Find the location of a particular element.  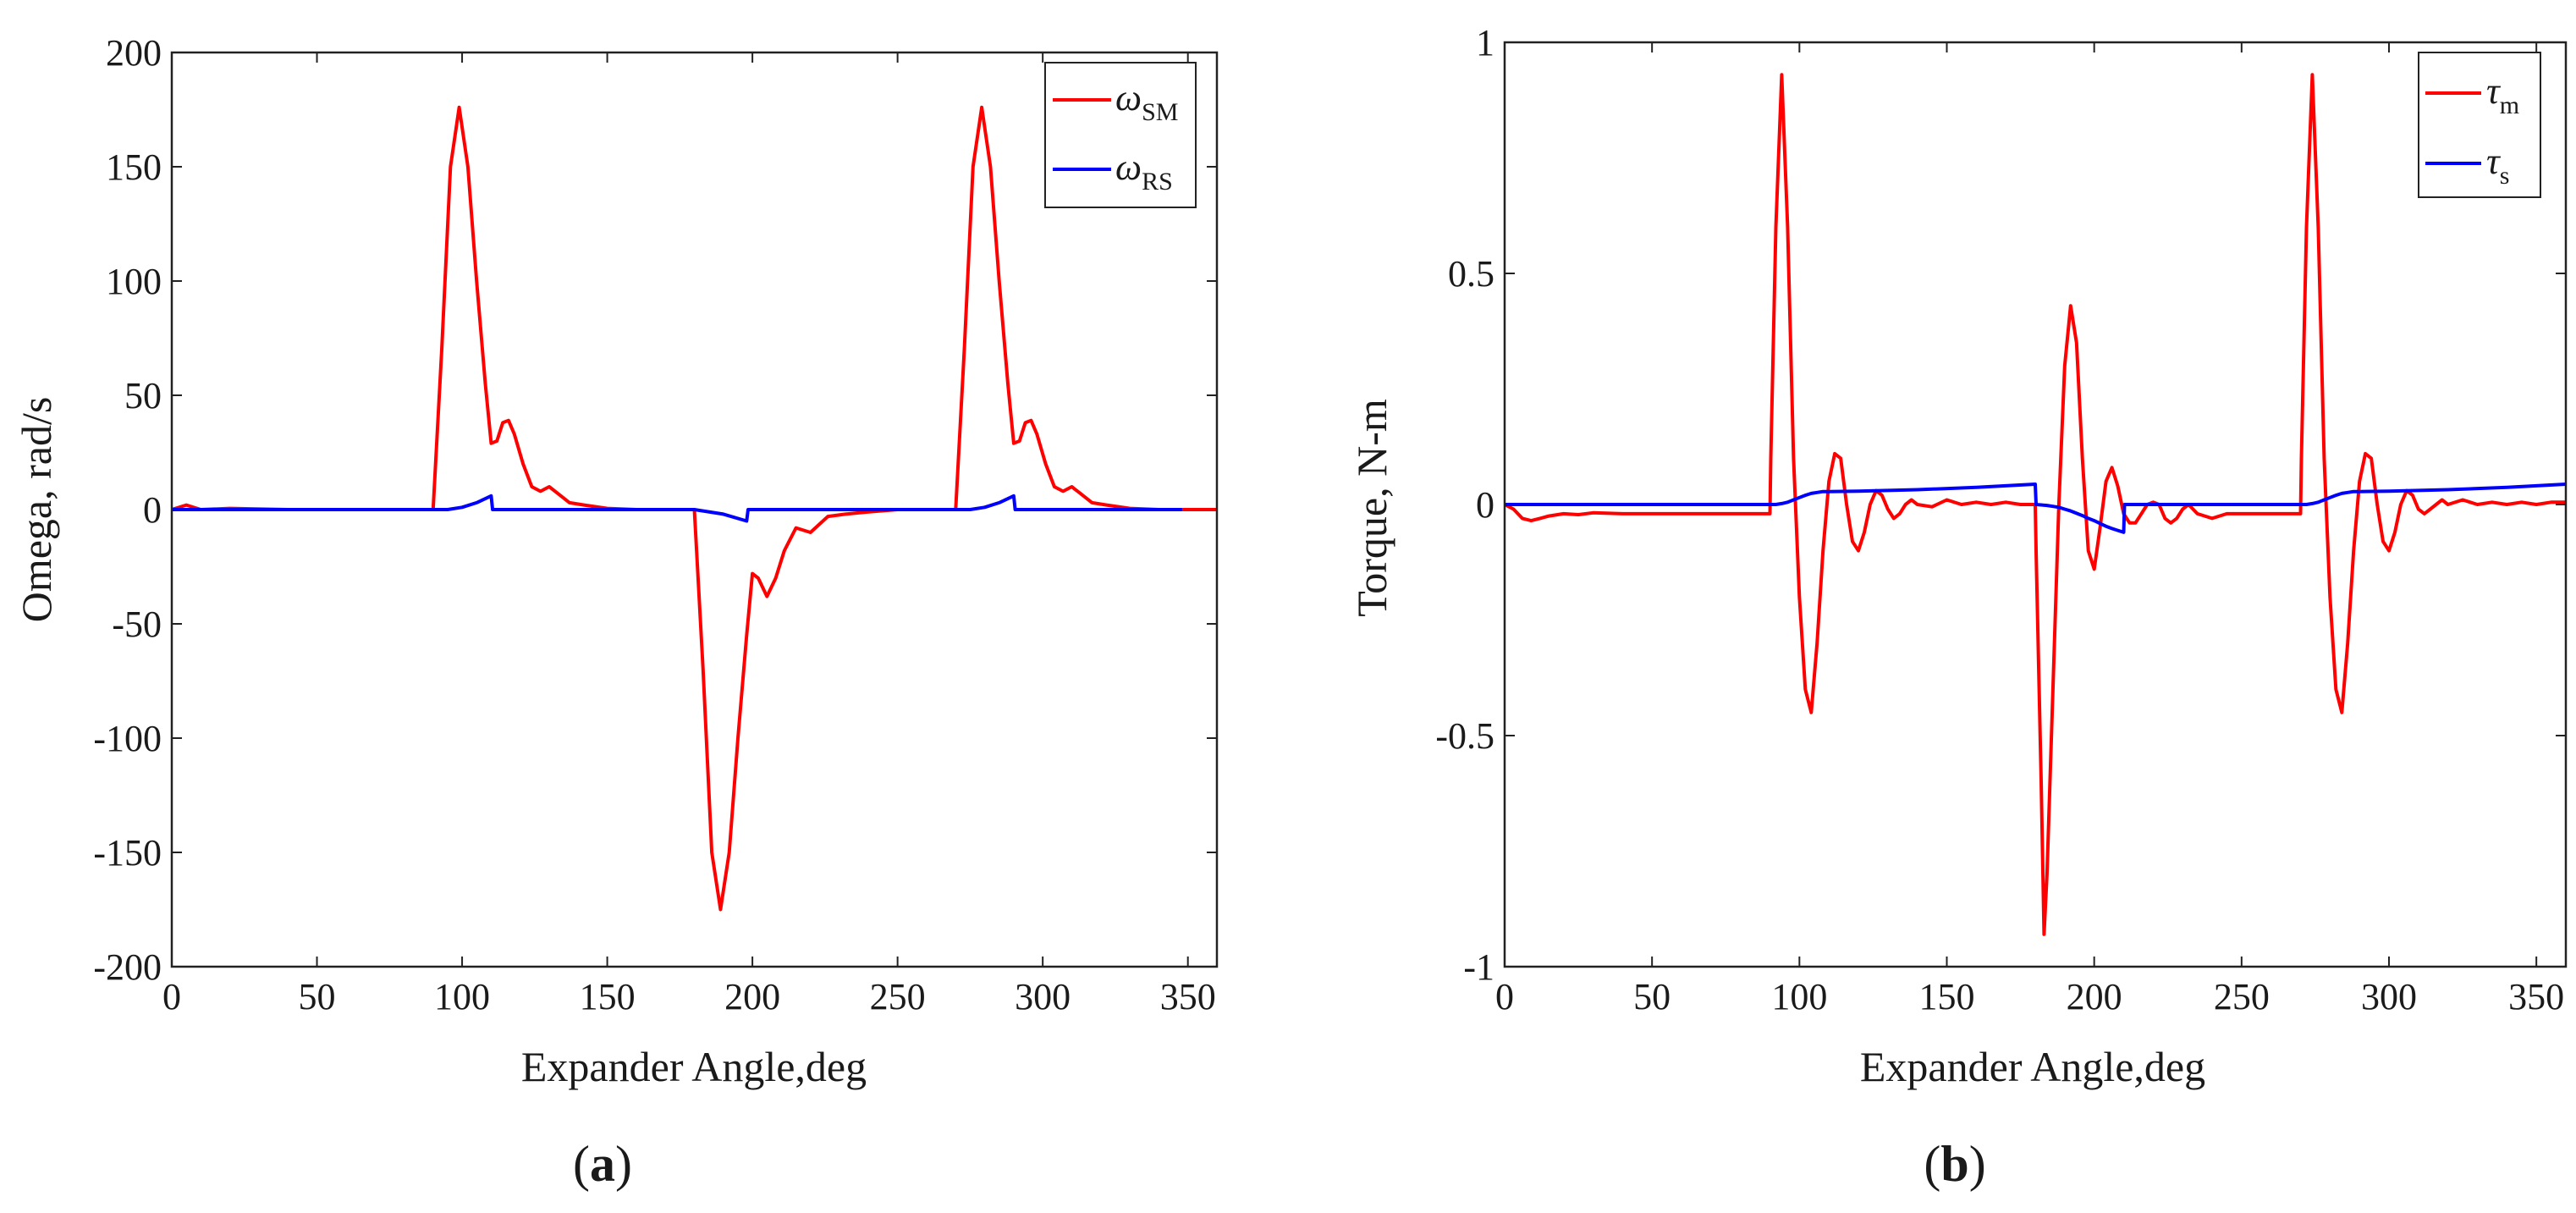

panel-b-x-tick-label: 150 is located at coordinates (1947, 996).